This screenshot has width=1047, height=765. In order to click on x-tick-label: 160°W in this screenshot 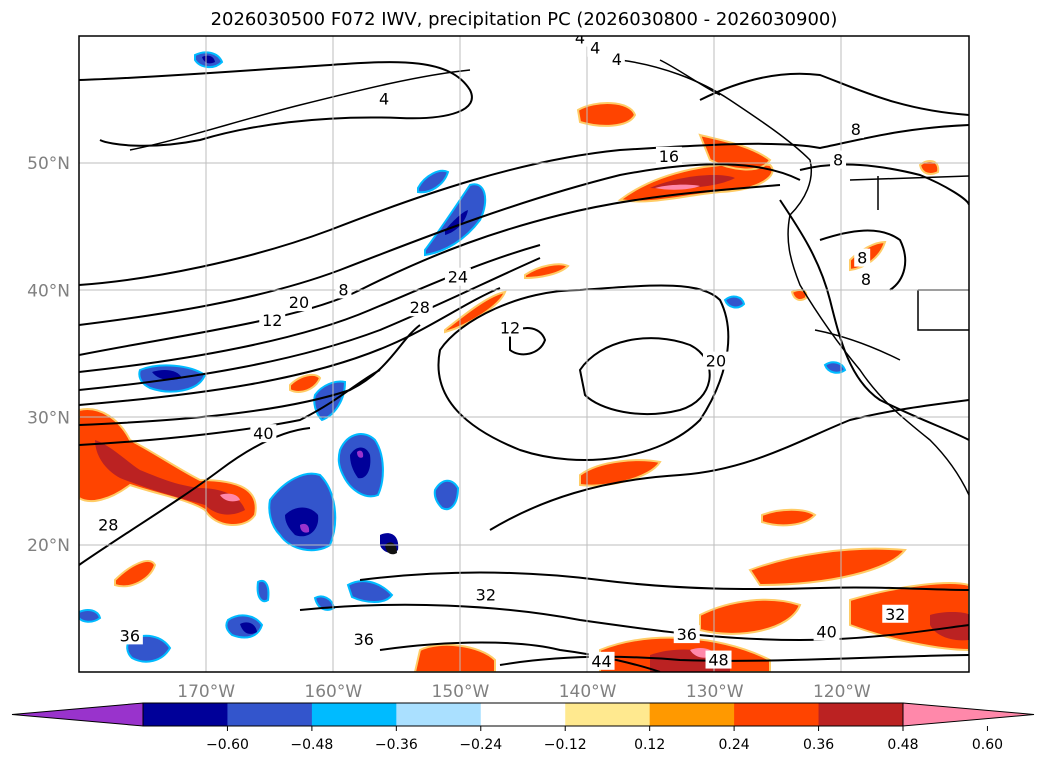, I will do `click(333, 692)`.